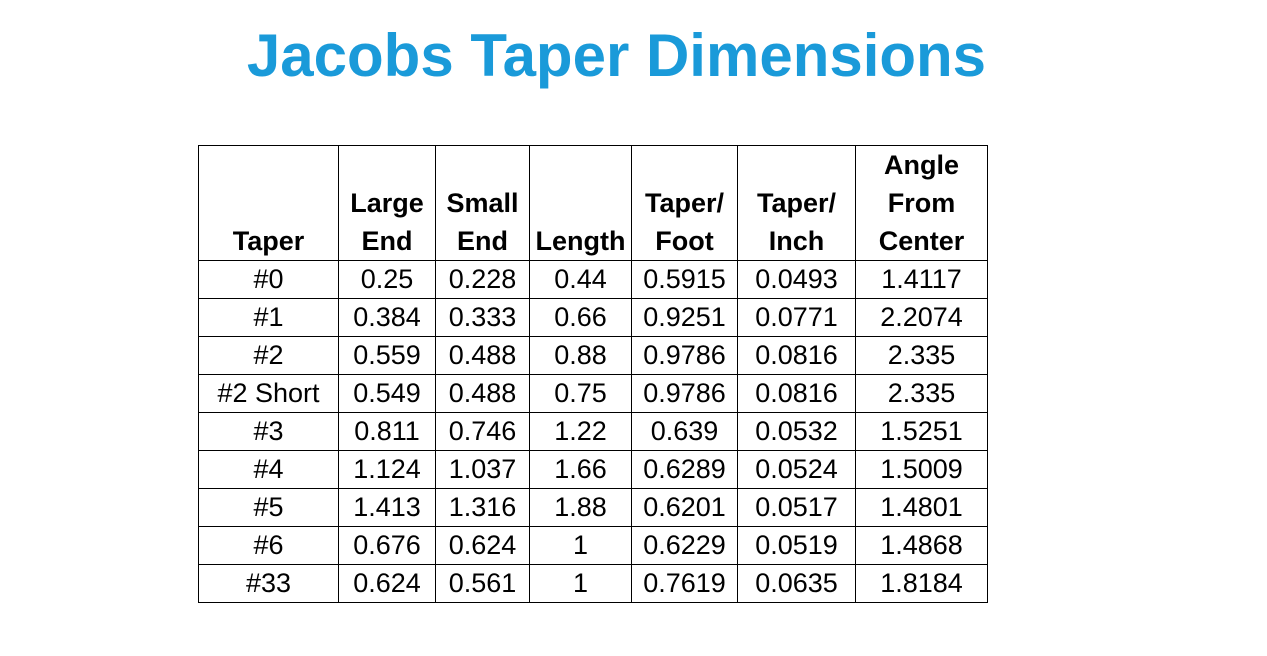  What do you see at coordinates (580, 431) in the screenshot?
I see `cell-length: 1.22` at bounding box center [580, 431].